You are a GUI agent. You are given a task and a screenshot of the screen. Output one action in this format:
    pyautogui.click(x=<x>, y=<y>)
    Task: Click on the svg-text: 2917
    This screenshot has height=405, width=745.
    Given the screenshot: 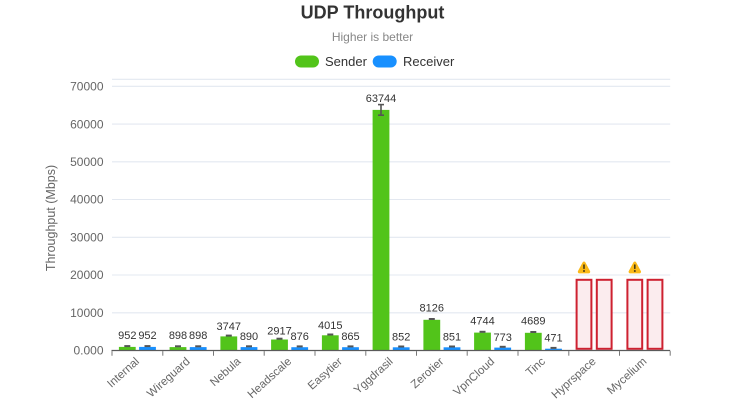 What is the action you would take?
    pyautogui.click(x=279, y=331)
    